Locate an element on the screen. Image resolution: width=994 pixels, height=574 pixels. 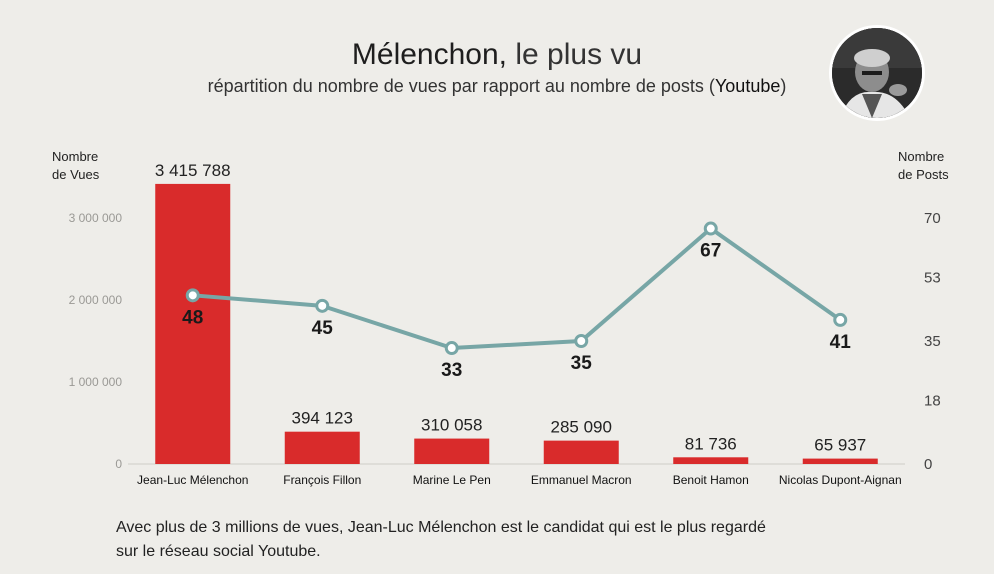
right-axis-title-line1: Nombre is located at coordinates (921, 156).